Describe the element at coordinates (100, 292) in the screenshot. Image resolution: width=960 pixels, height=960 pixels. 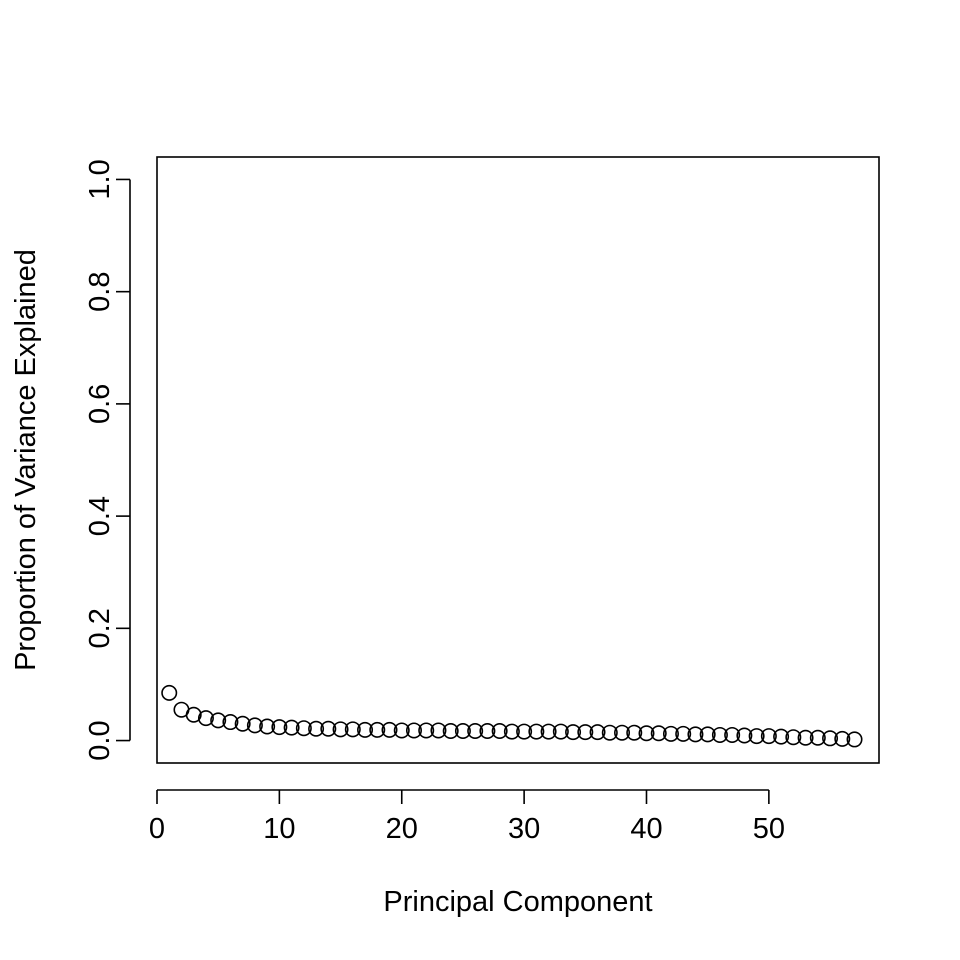
I see `y-tick-label: 0.8` at that location.